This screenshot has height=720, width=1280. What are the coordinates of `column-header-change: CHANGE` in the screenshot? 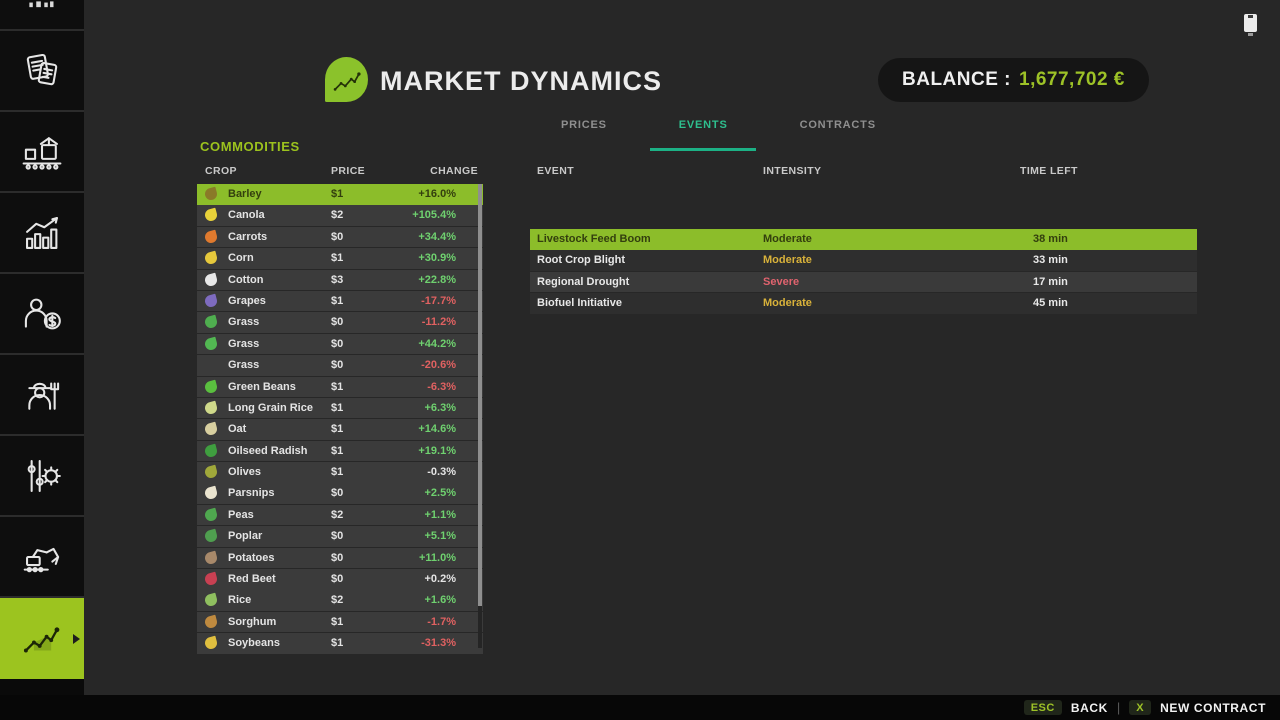 It's located at (454, 171).